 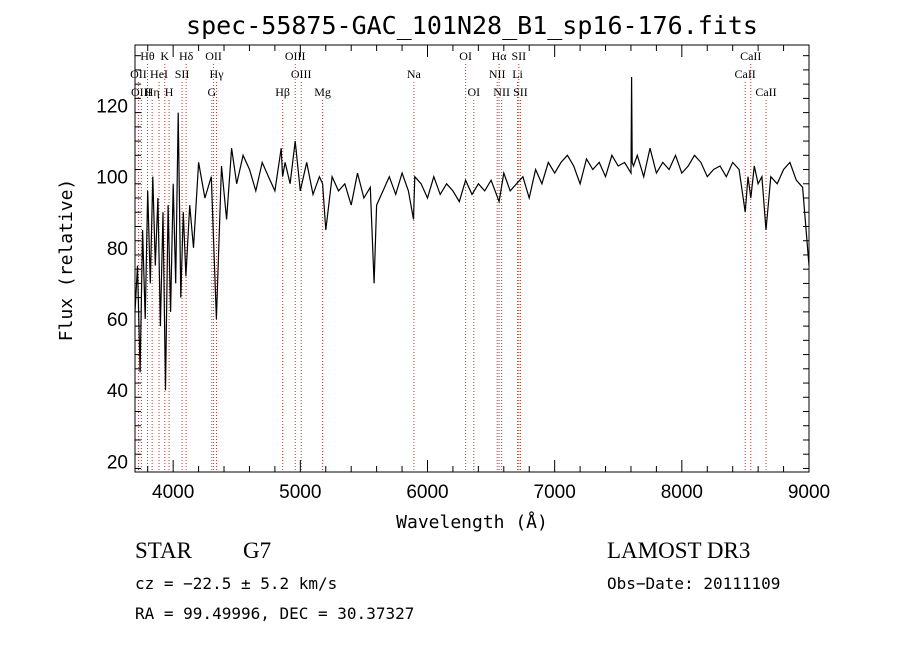 I want to click on x-tick-label: 4000, so click(x=173, y=492).